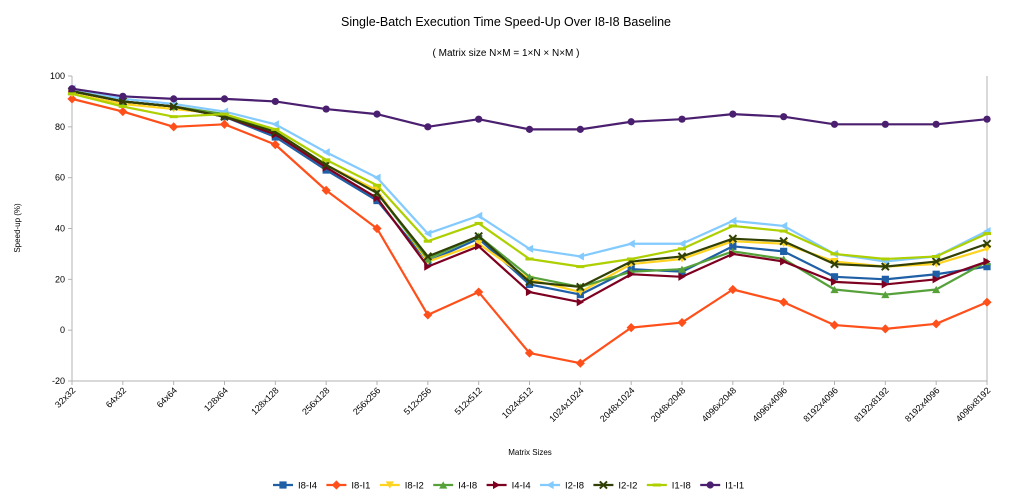  I want to click on legend-label: I8-I2, so click(414, 486).